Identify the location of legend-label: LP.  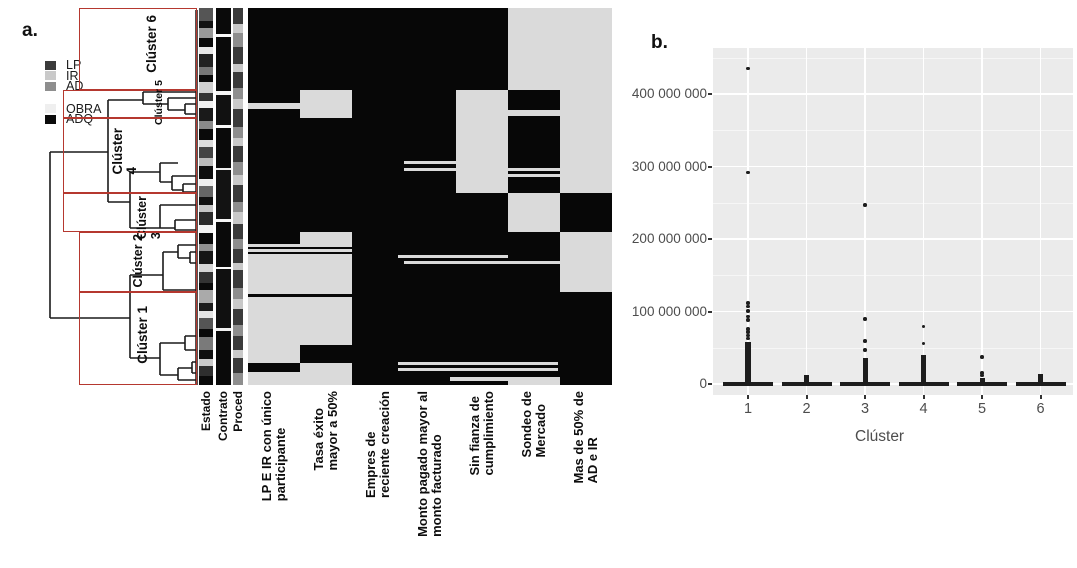
(74, 65).